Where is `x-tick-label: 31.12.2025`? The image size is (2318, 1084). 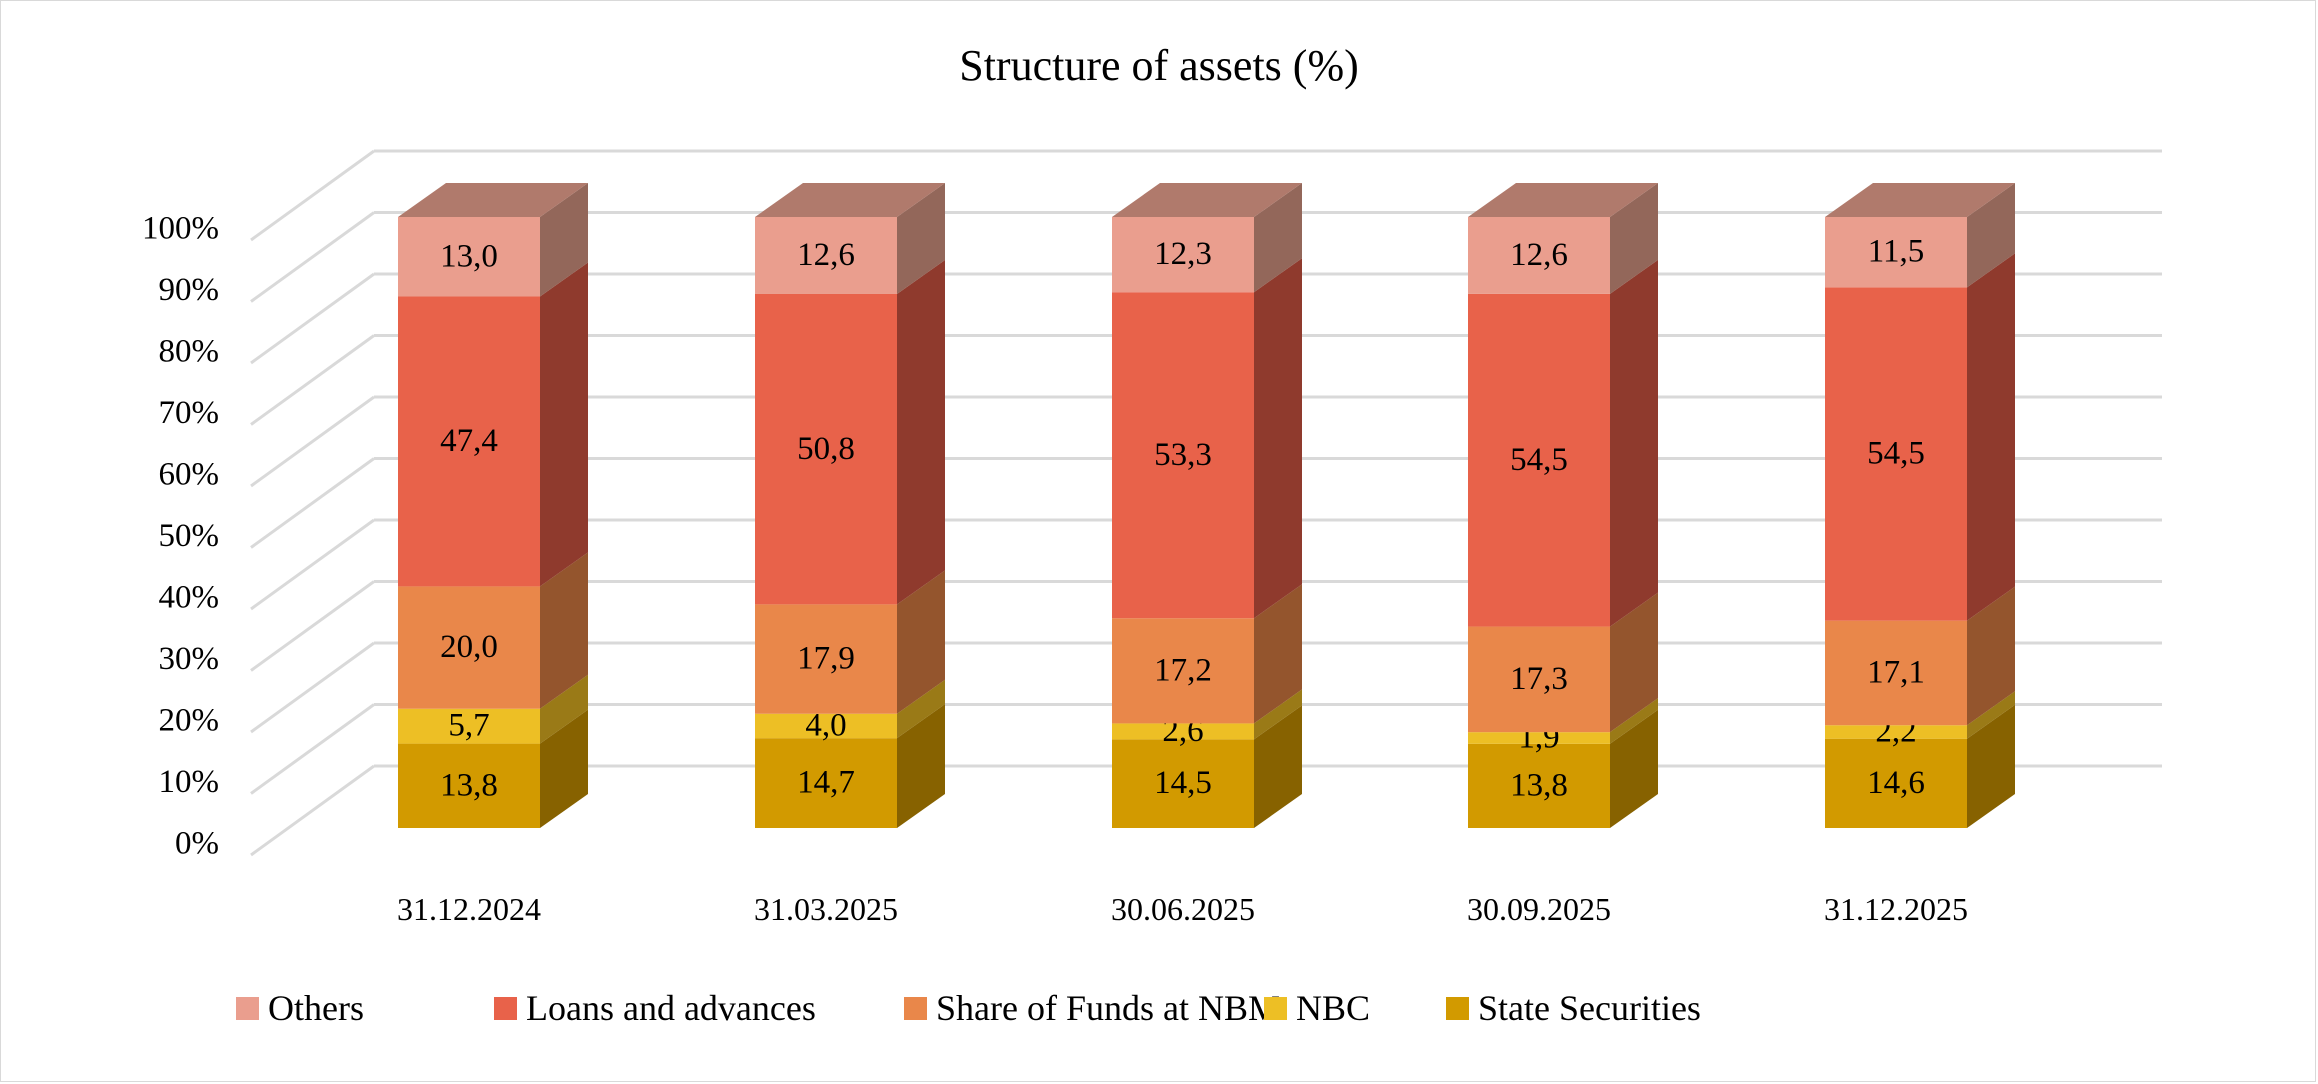
x-tick-label: 31.12.2025 is located at coordinates (1896, 909).